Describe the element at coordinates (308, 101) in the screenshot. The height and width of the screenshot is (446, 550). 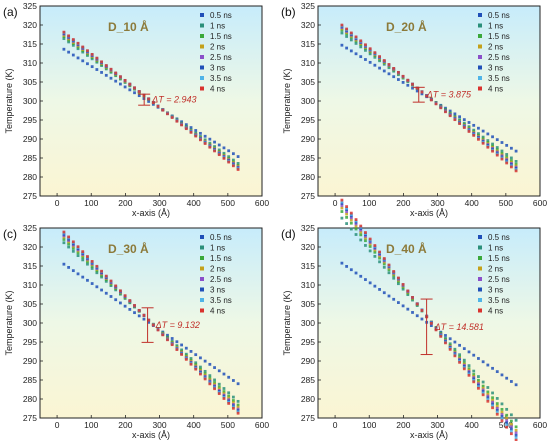
I see `y-tick-label: 300` at that location.